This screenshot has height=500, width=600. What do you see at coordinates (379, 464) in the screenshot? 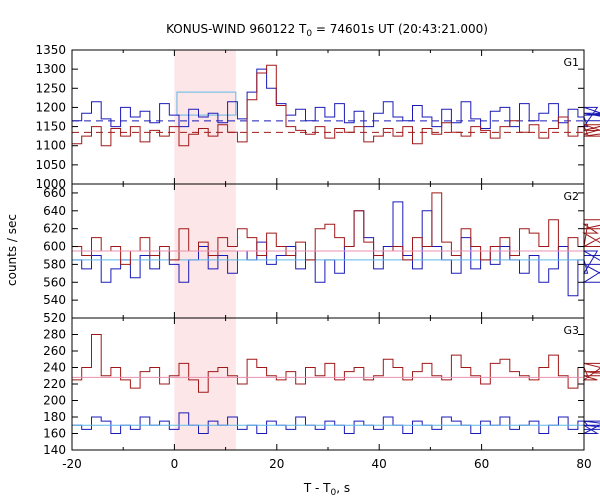
I see `x-tick-label: 40` at bounding box center [379, 464].